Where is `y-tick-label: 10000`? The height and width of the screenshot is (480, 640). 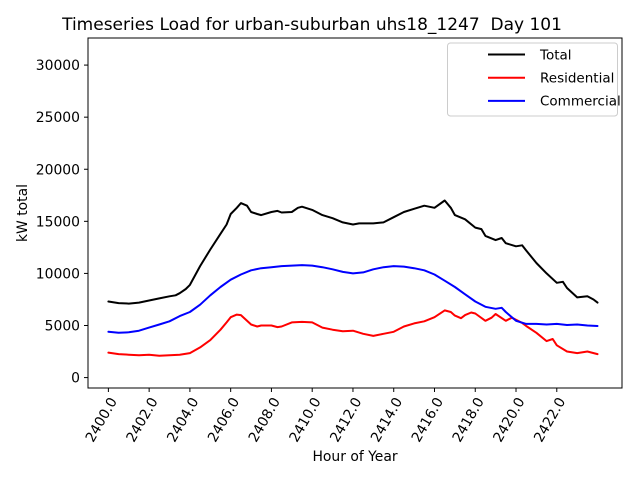 y-tick-label: 10000 is located at coordinates (58, 274).